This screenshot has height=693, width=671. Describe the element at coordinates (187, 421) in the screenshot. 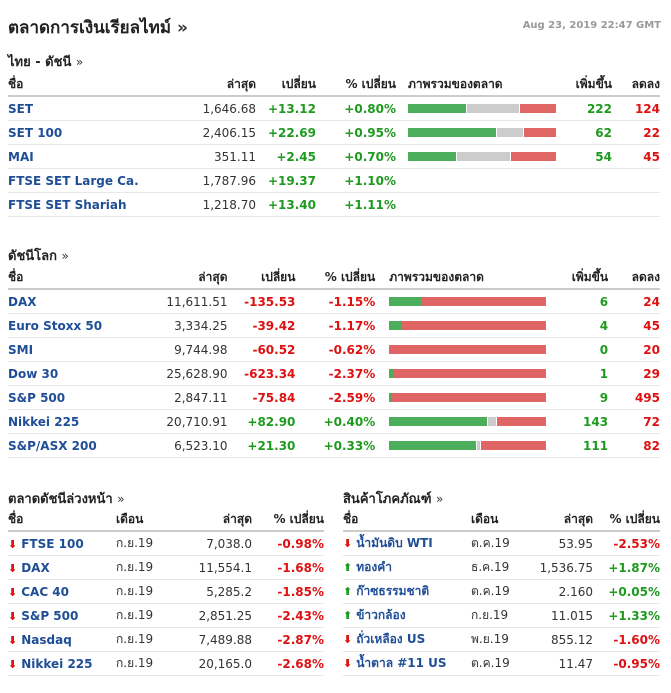

I see `last-value: 20,710.91` at that location.